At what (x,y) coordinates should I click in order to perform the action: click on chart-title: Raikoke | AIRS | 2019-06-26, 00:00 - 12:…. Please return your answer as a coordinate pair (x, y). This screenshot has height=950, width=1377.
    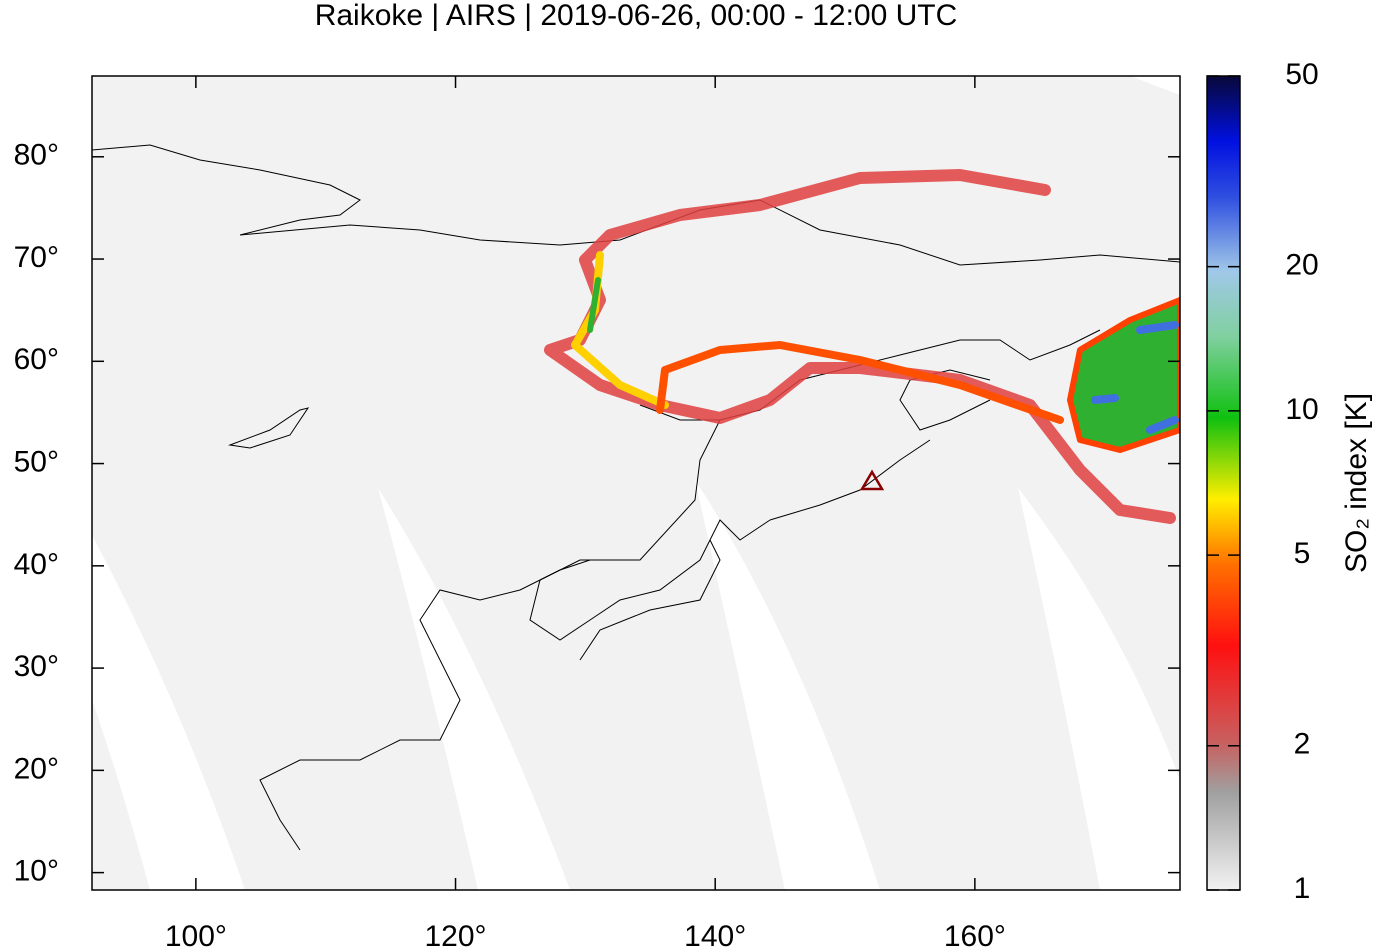
    Looking at the image, I should click on (636, 16).